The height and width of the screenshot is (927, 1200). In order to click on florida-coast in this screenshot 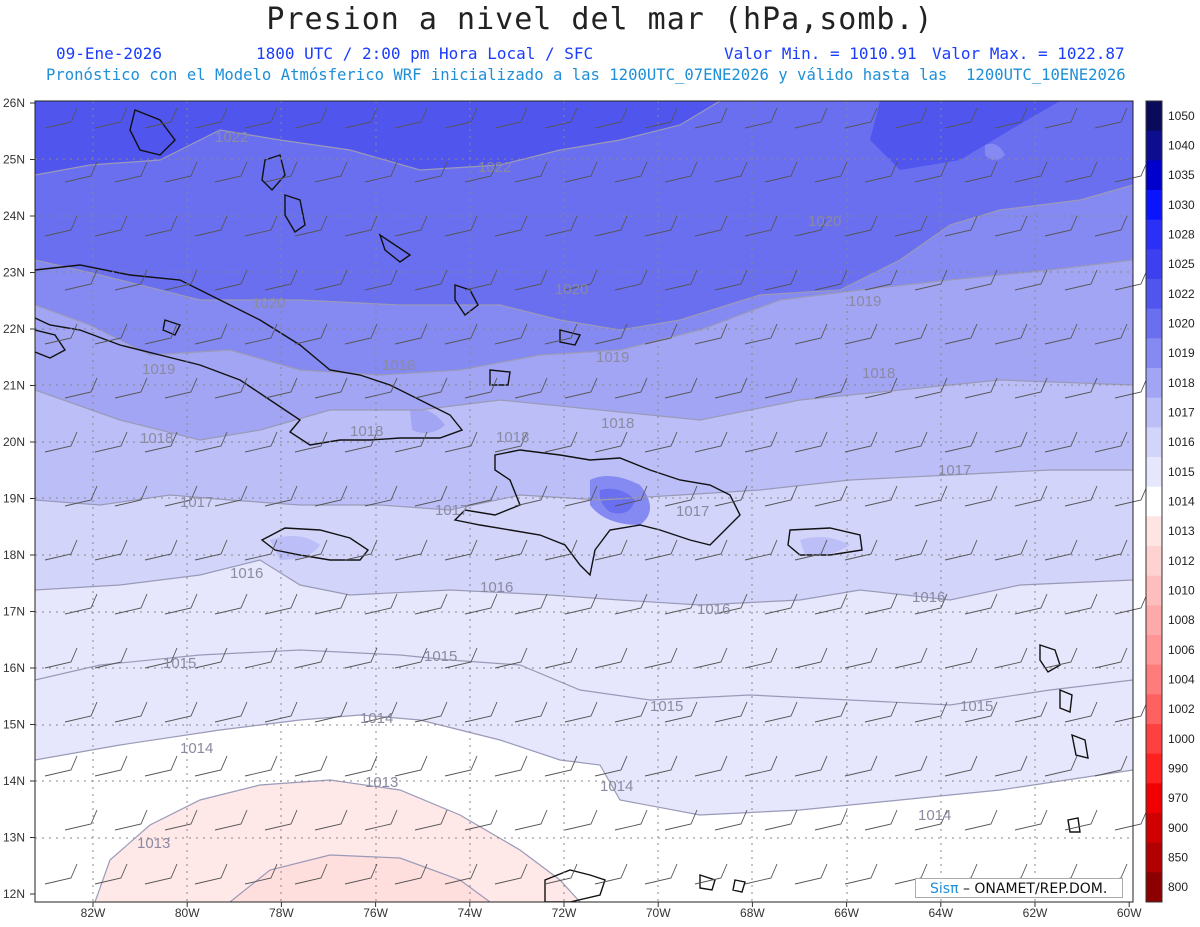, I will do `click(152, 132)`.